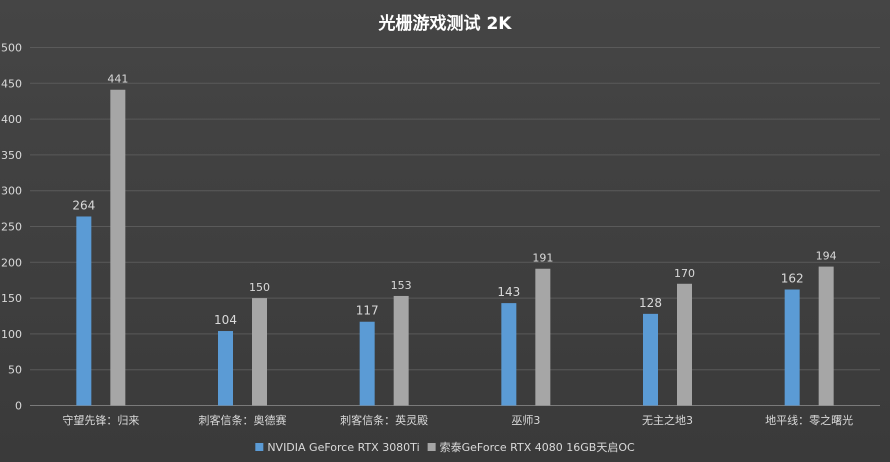  What do you see at coordinates (667, 420) in the screenshot?
I see `x-tick-label: 无主之地3` at bounding box center [667, 420].